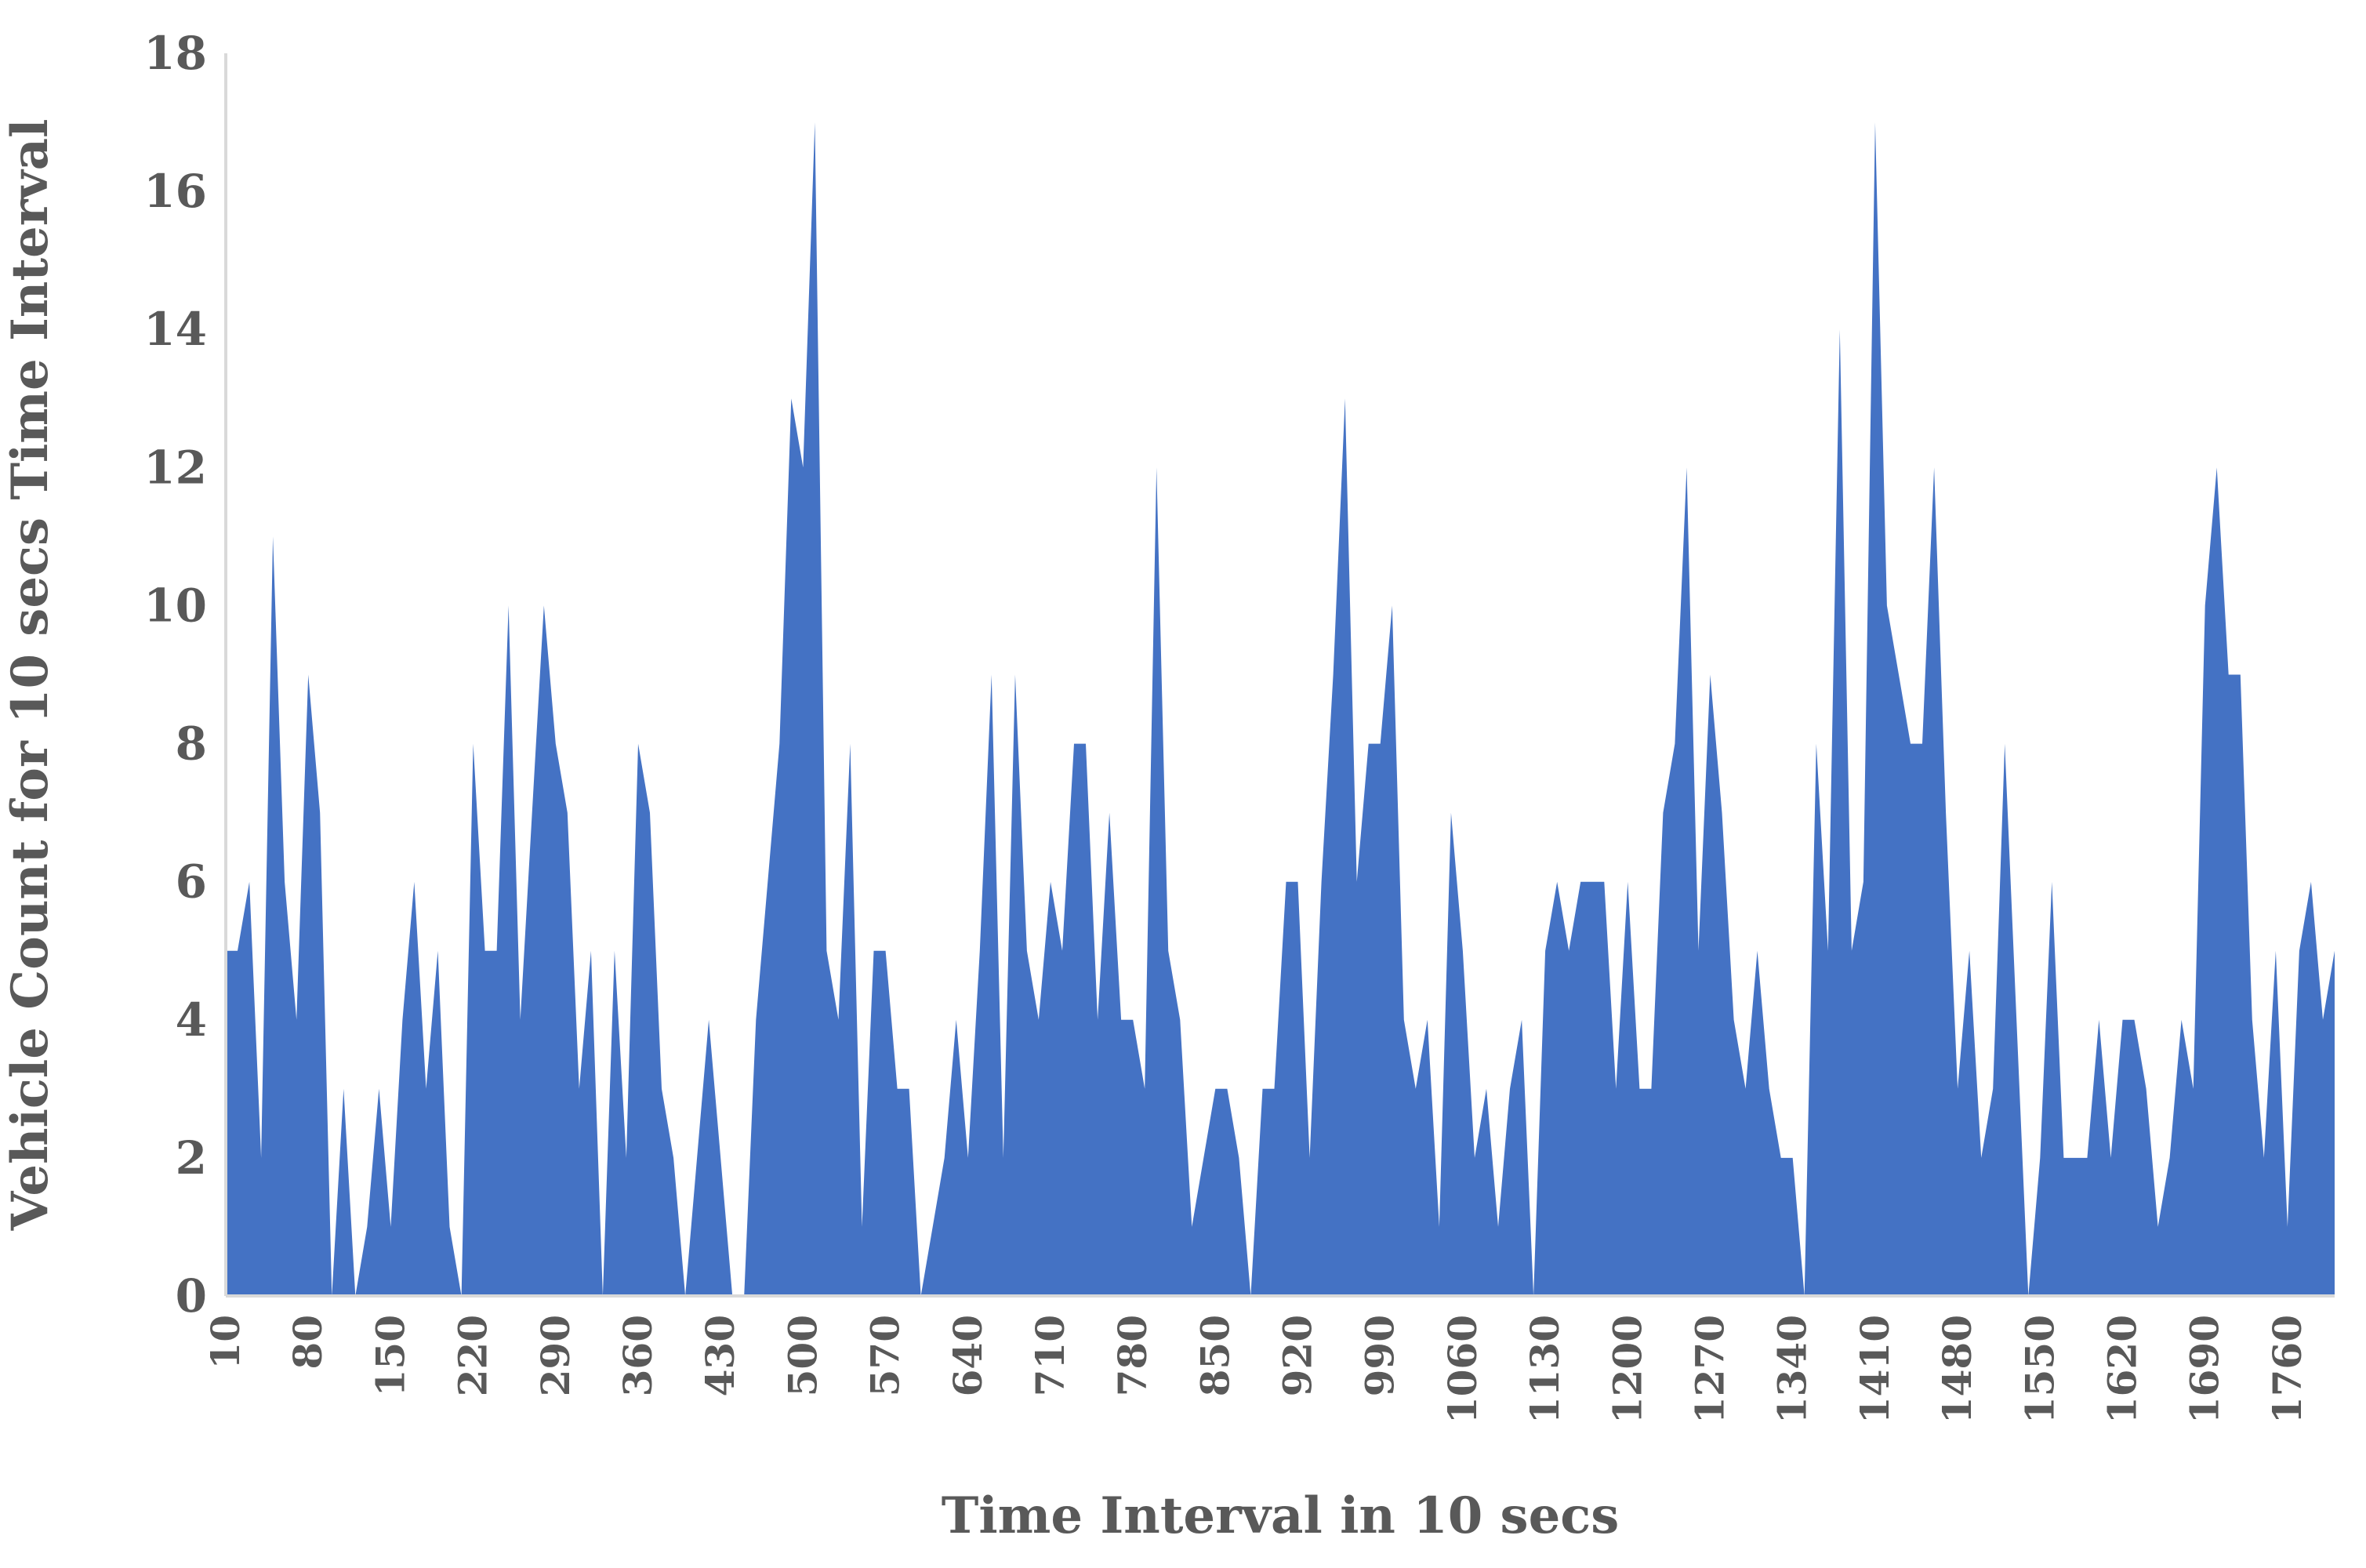  What do you see at coordinates (968, 1355) in the screenshot?
I see `x-tick-label: 640` at bounding box center [968, 1355].